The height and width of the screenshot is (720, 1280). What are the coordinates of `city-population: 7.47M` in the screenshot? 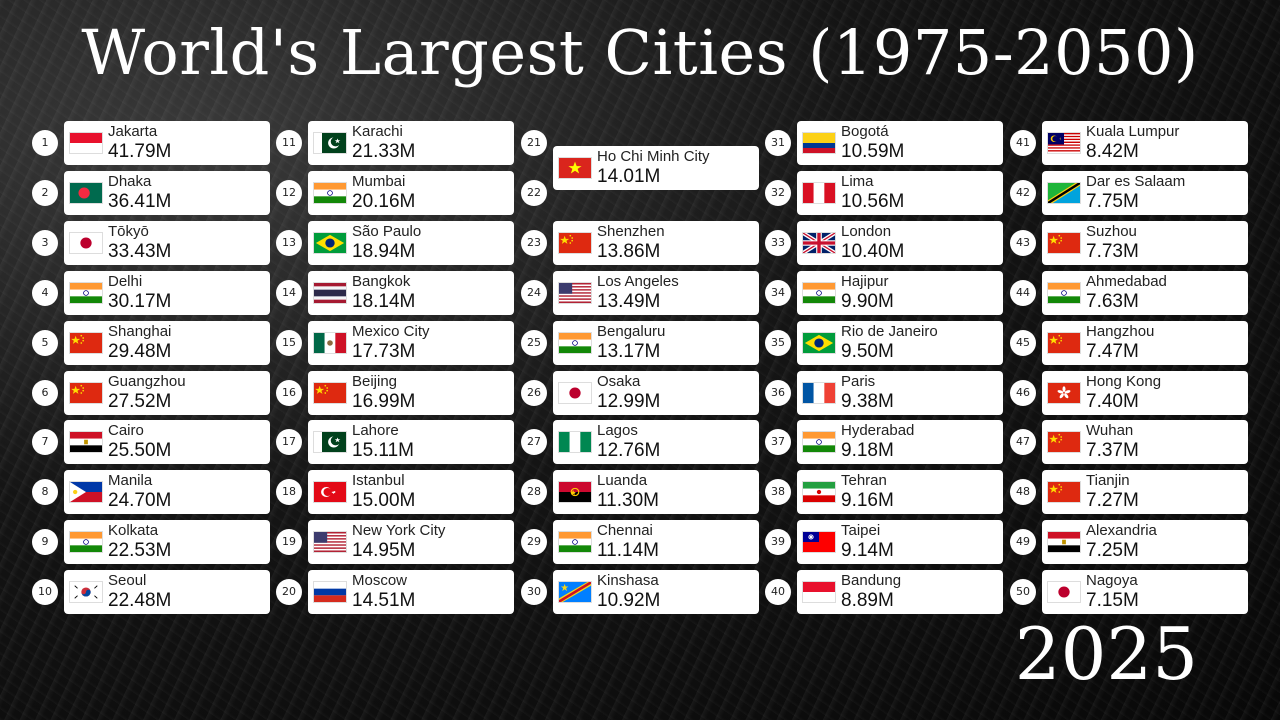 It's located at (1112, 351).